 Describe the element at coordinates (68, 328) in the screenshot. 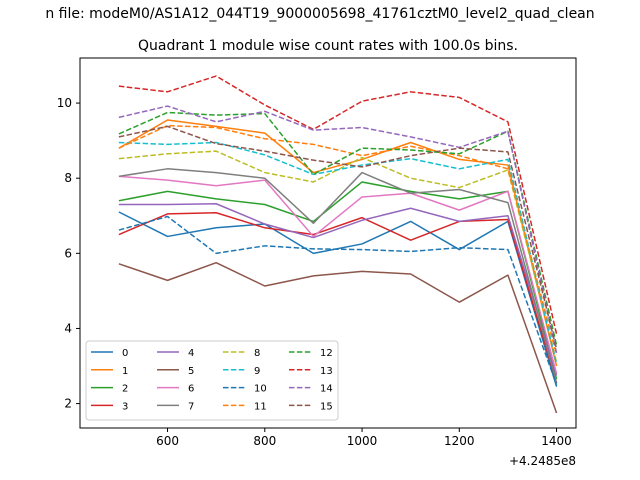

I see `y-tick-label: 4` at that location.